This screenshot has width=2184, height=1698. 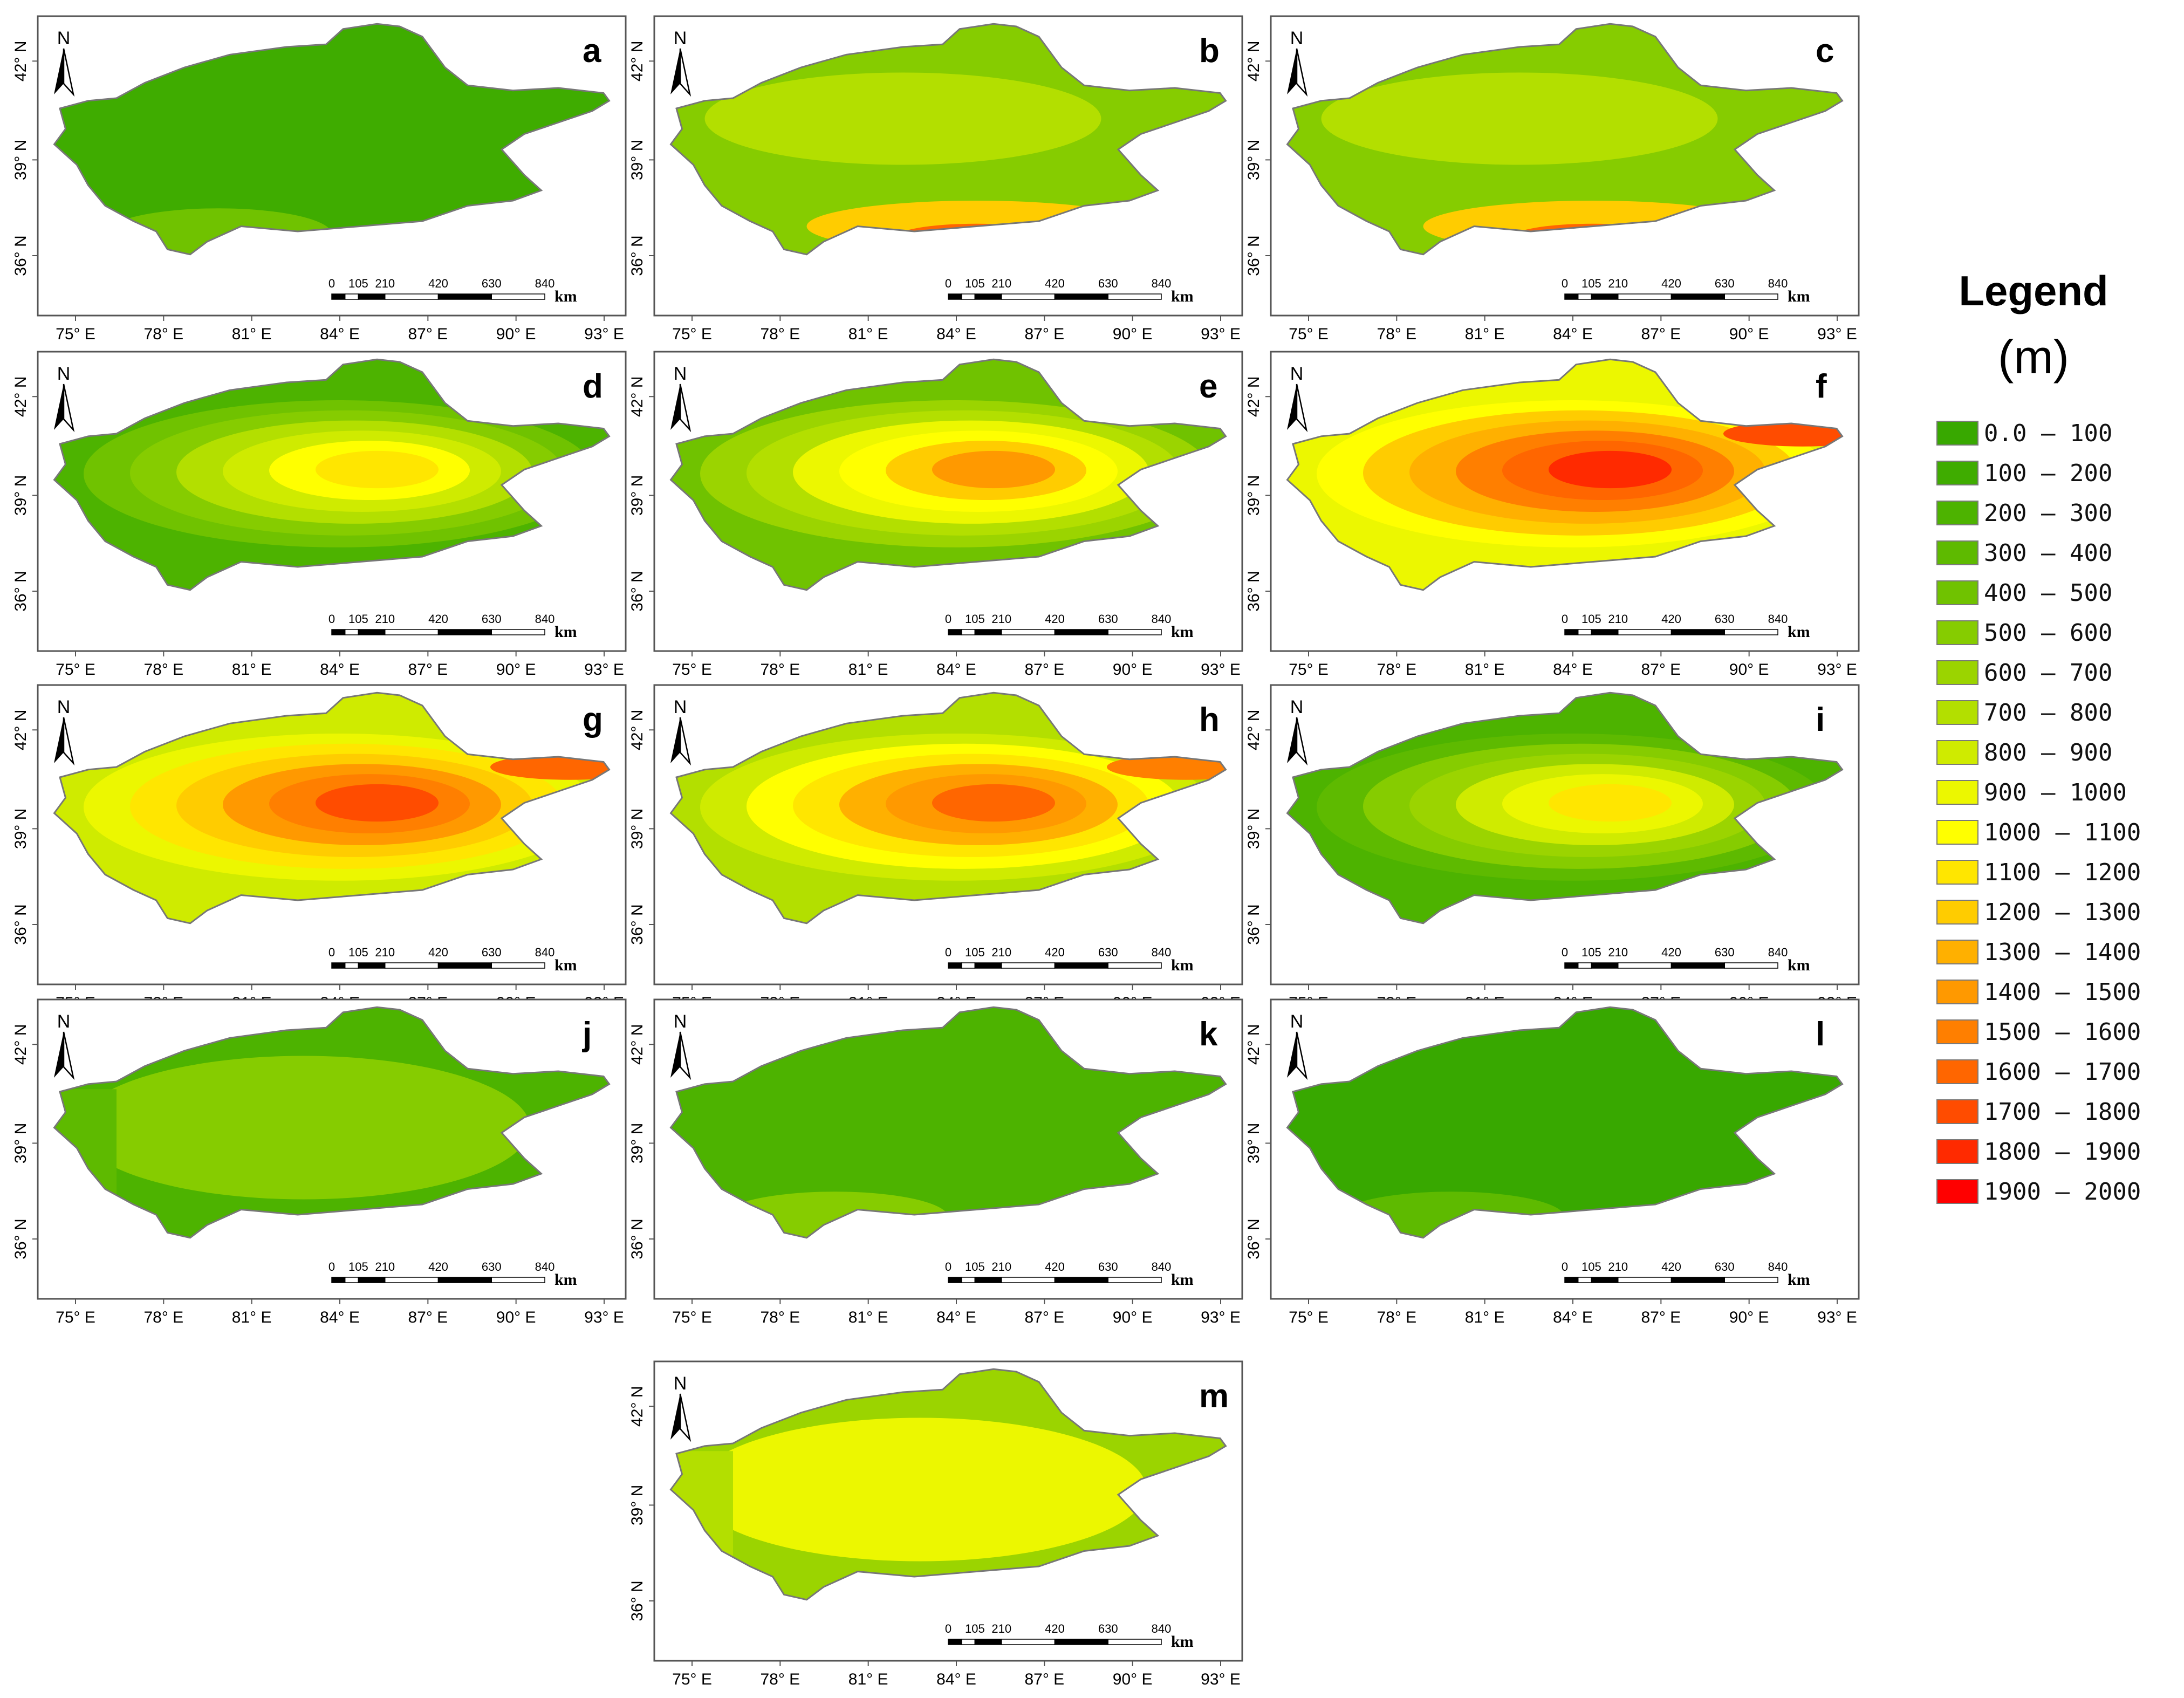 What do you see at coordinates (2062, 1191) in the screenshot?
I see `legend-label: 1900 — 2000` at bounding box center [2062, 1191].